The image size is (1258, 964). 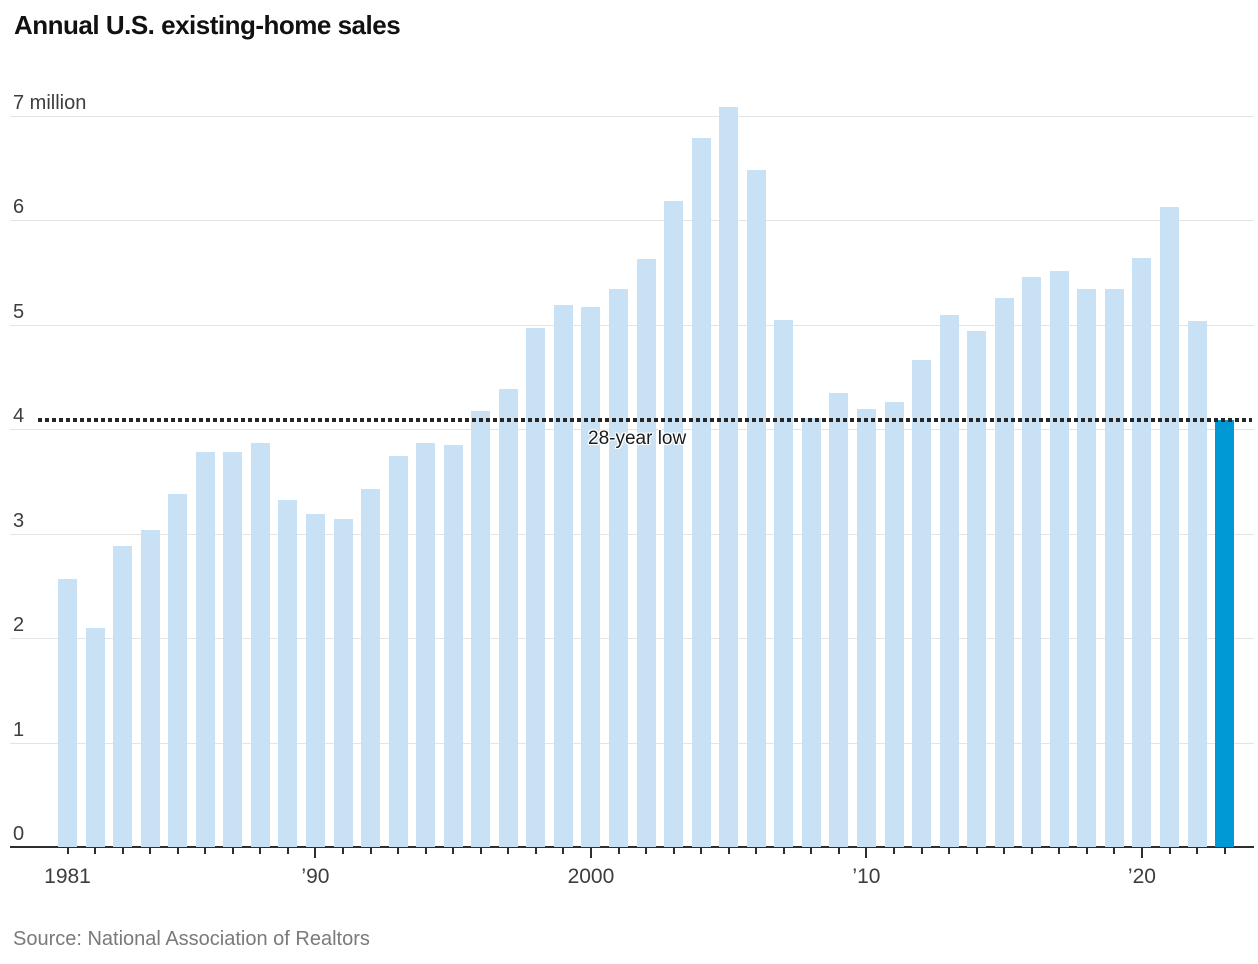 I want to click on bar-2014, so click(x=977, y=588).